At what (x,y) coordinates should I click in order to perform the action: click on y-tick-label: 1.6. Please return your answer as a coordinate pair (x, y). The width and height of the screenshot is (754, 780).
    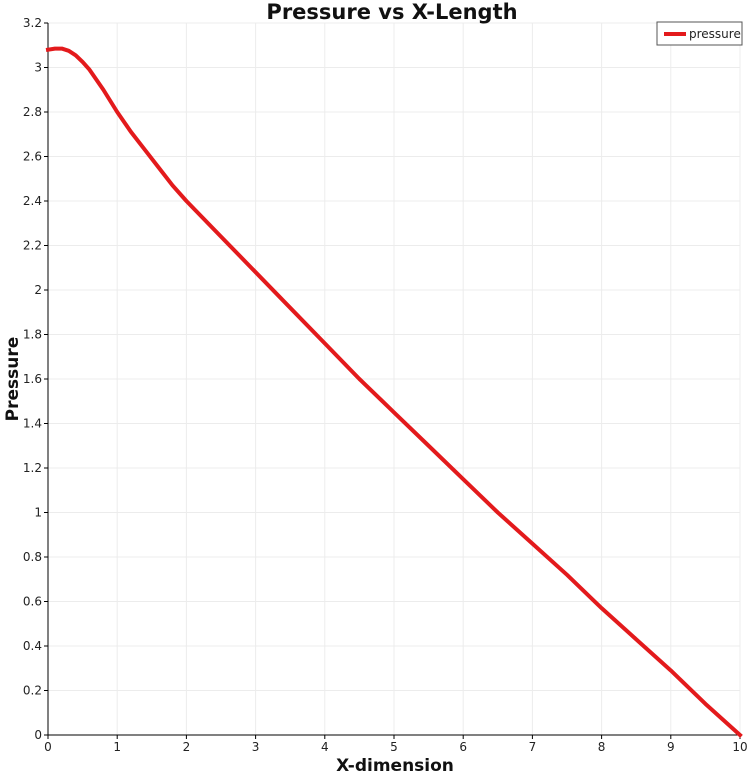
    Looking at the image, I should click on (32, 379).